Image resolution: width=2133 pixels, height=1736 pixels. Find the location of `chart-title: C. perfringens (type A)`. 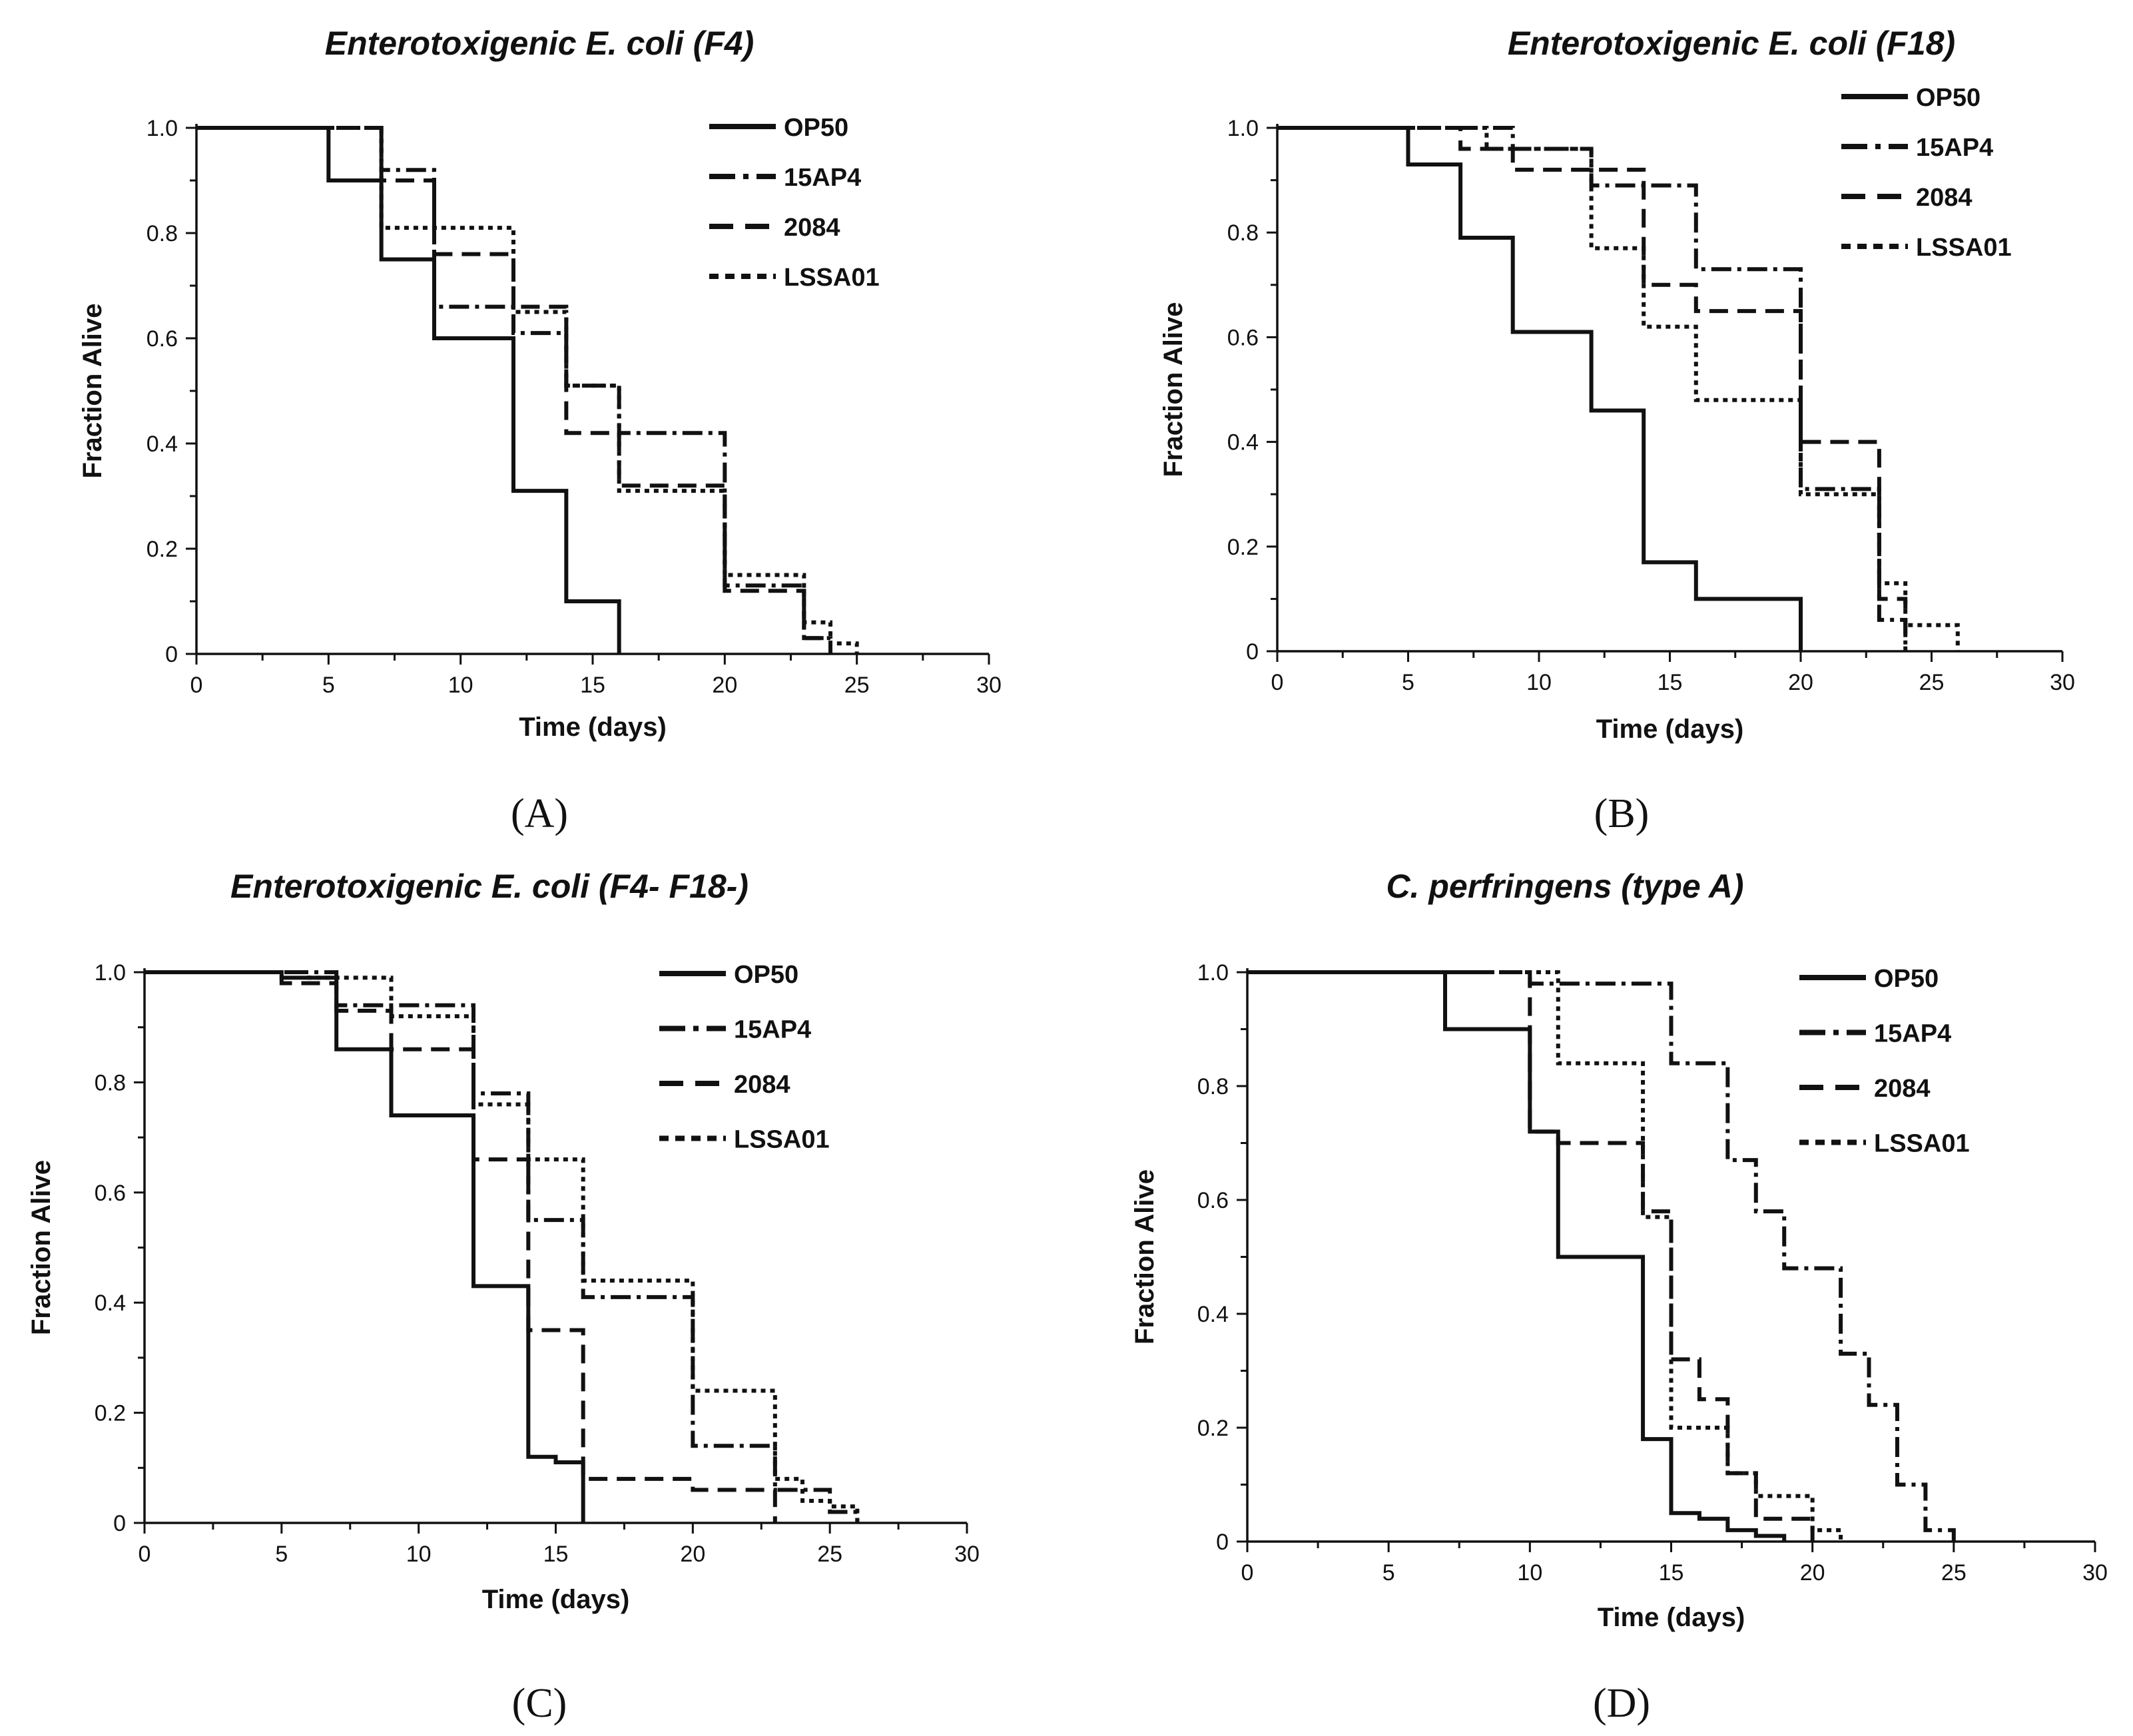

chart-title: C. perfringens (type A) is located at coordinates (1564, 886).